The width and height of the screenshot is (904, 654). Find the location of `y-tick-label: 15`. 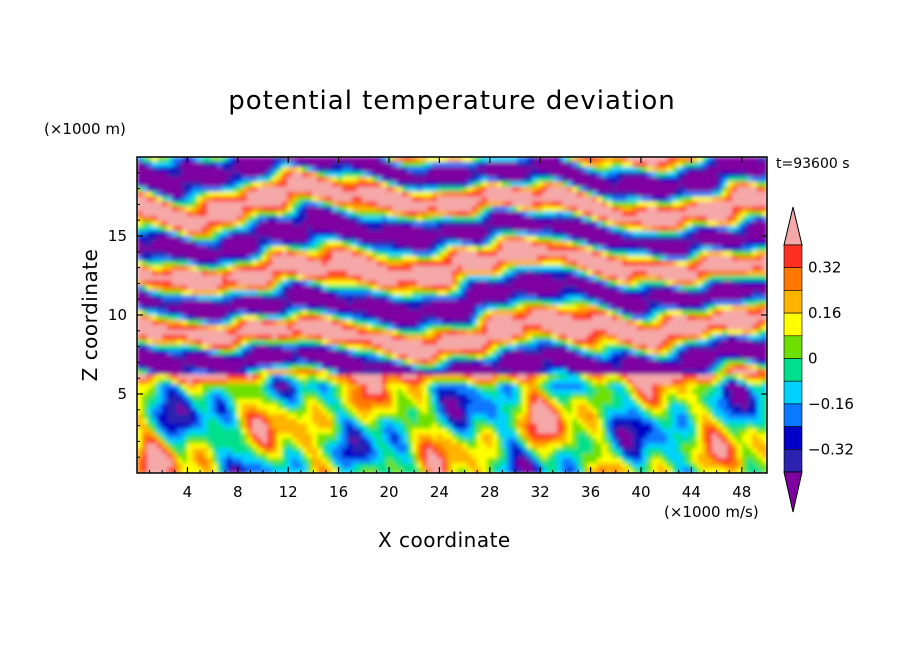

y-tick-label: 15 is located at coordinates (117, 236).